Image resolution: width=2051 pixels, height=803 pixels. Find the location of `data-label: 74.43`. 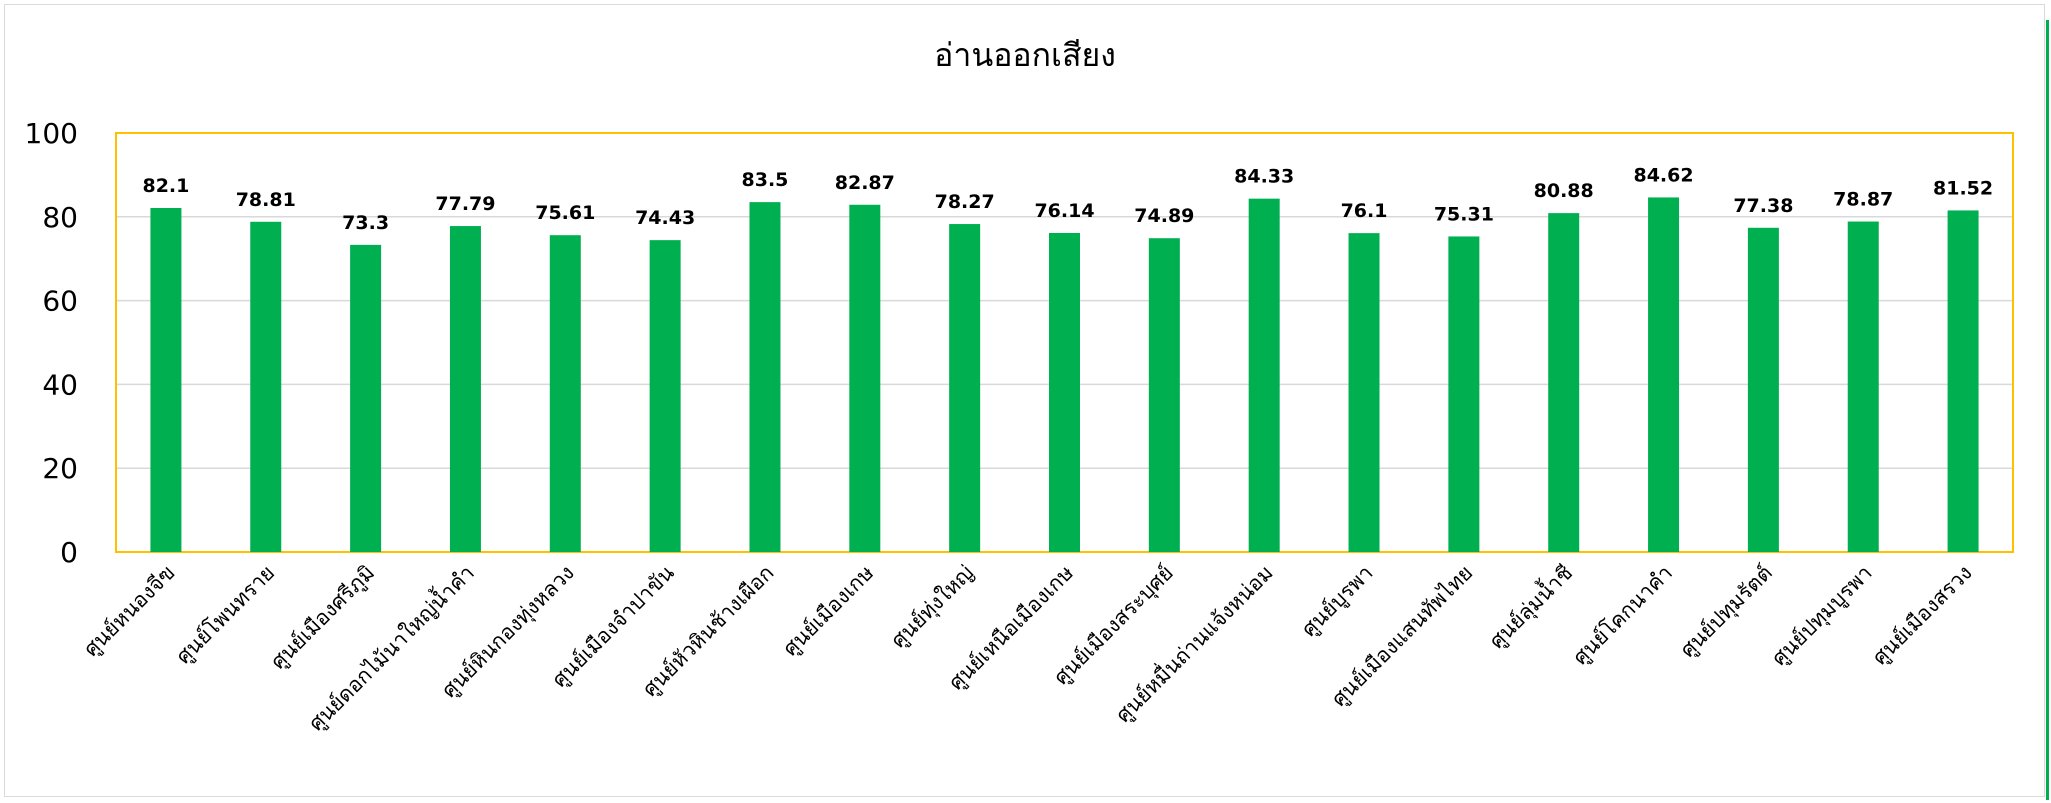

data-label: 74.43 is located at coordinates (665, 218).